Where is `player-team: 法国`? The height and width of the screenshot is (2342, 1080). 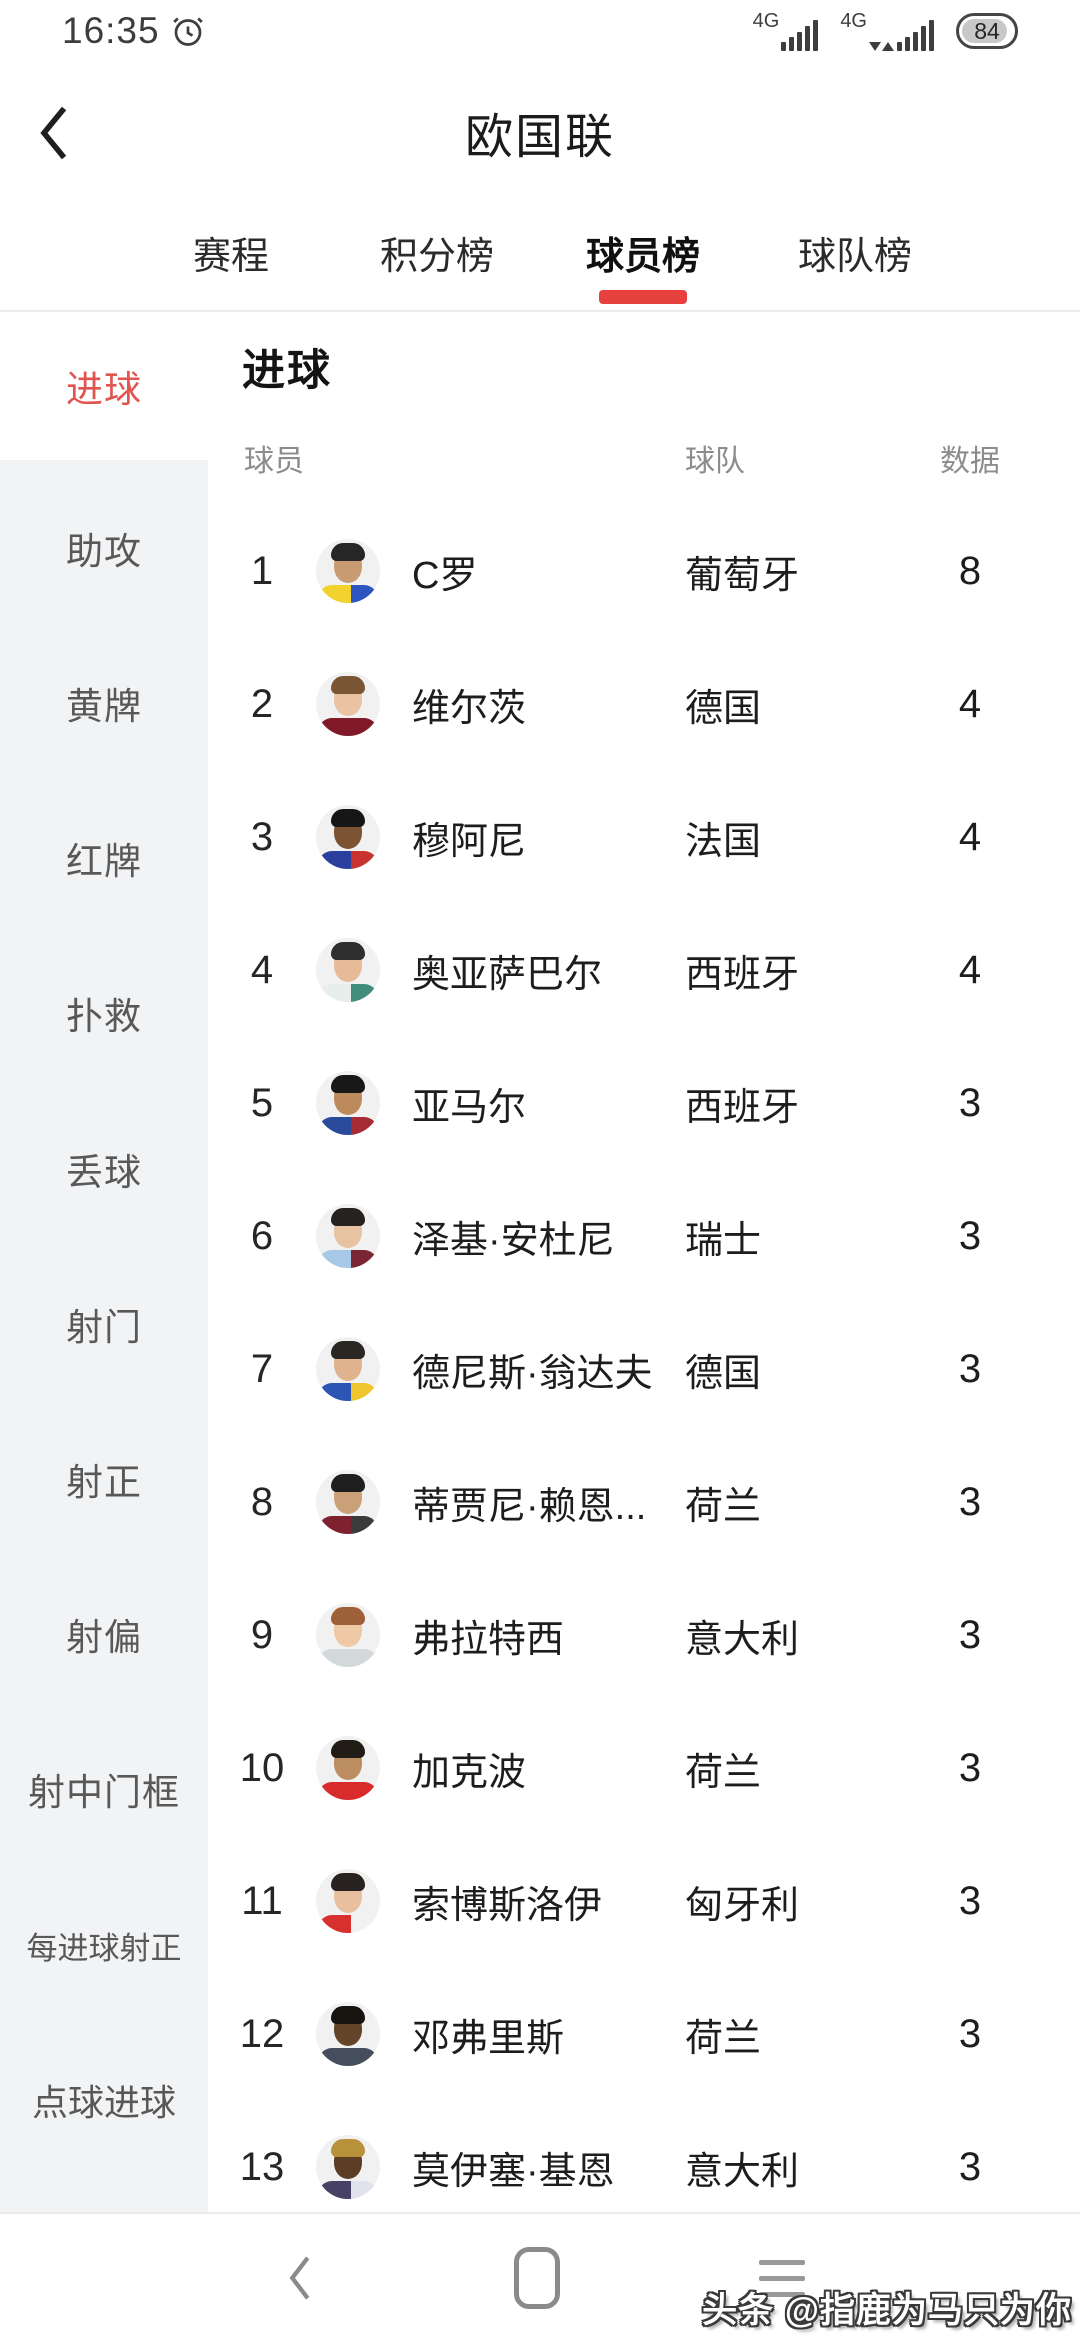 player-team: 法国 is located at coordinates (723, 842).